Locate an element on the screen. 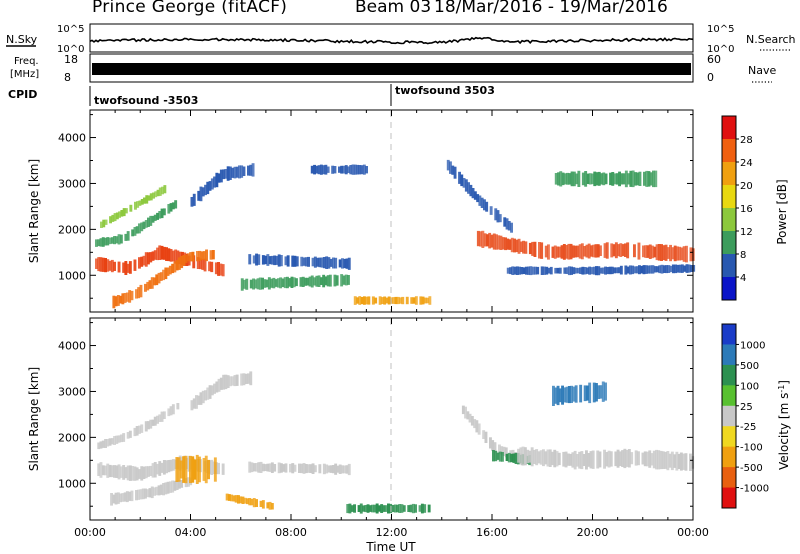 The height and width of the screenshot is (554, 800). date-range: 18/Mar/2016 - 19/Mar/2016 is located at coordinates (551, 8).